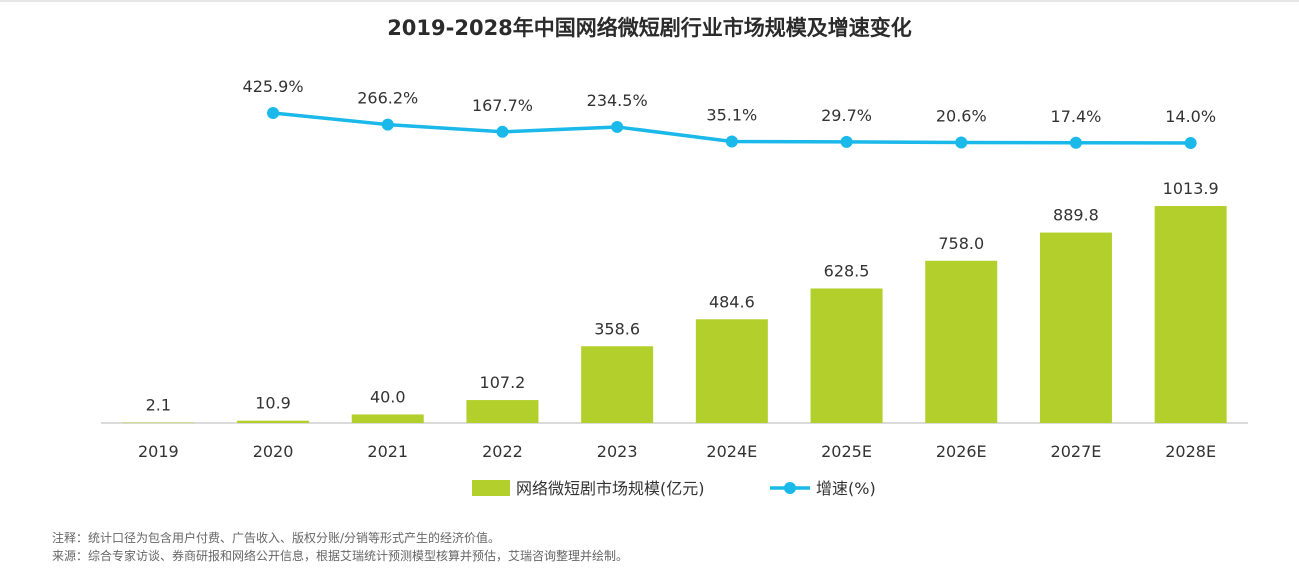  I want to click on growth-point-2020, so click(273, 113).